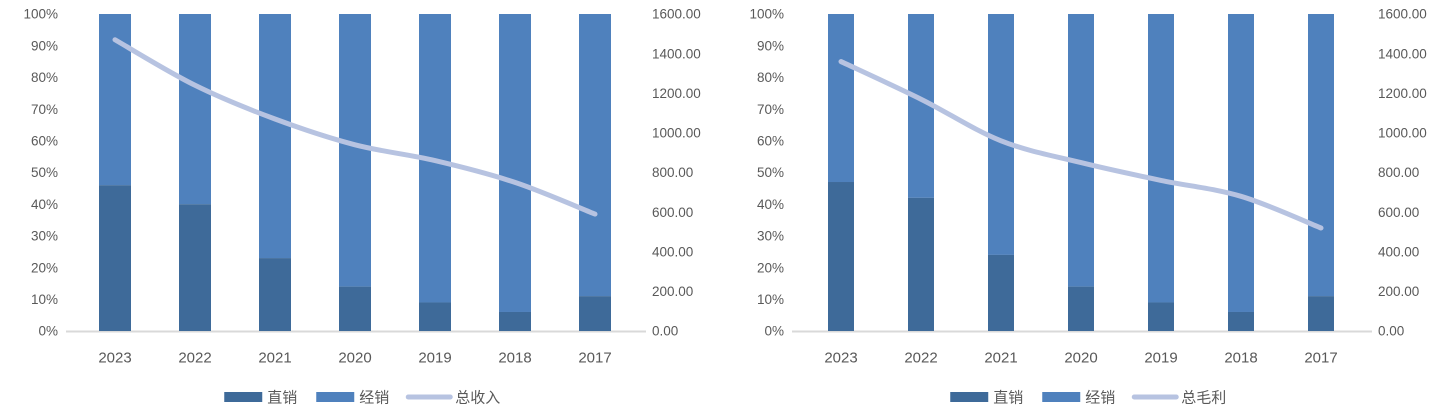 The height and width of the screenshot is (415, 1452). What do you see at coordinates (1203, 397) in the screenshot?
I see `legend-label-total-gross-profit: 总毛利` at bounding box center [1203, 397].